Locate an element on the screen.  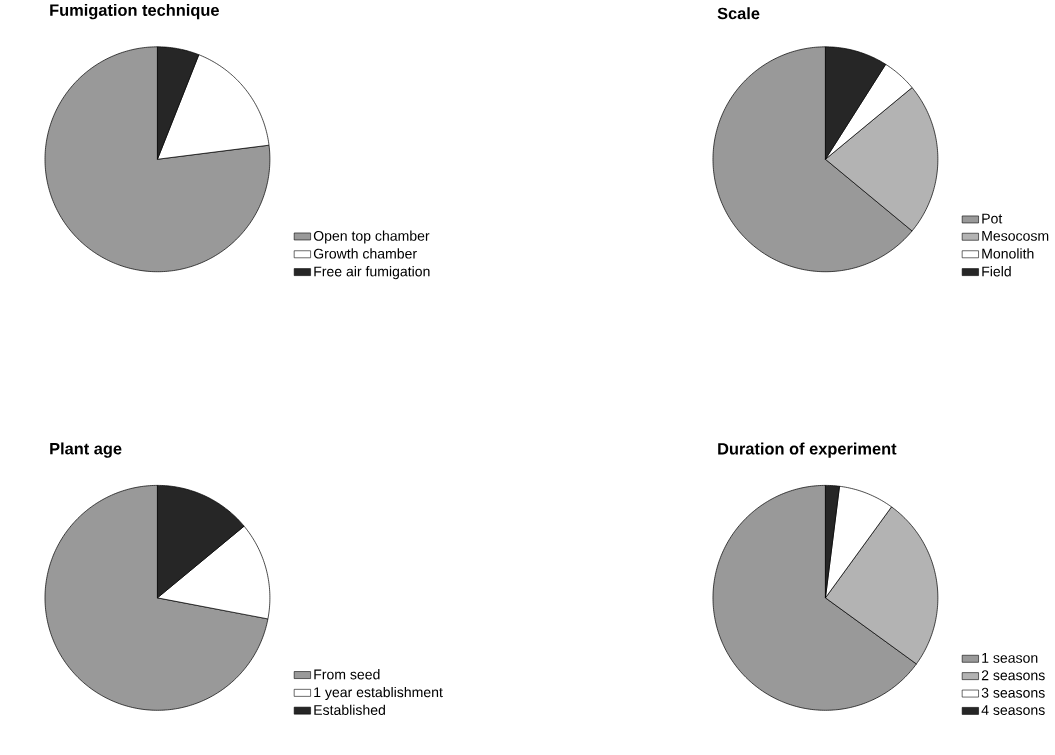
legend-label: Field is located at coordinates (996, 271).